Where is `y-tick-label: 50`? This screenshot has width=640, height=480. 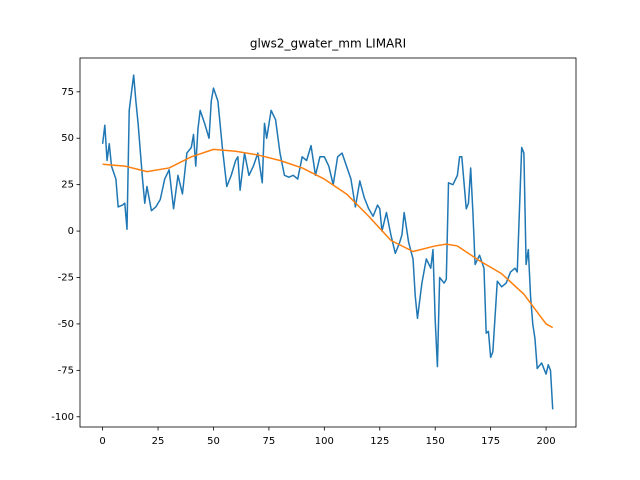
y-tick-label: 50 is located at coordinates (67, 138).